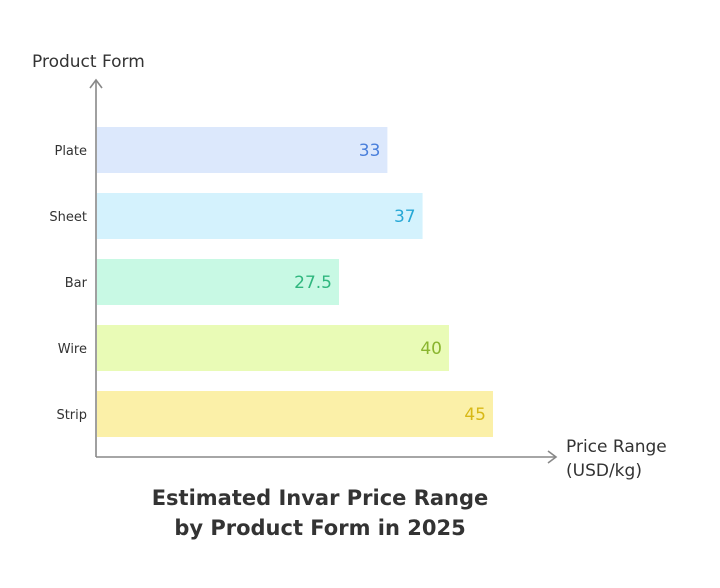  I want to click on category-ticks: Plate Sheet Bar Wire Strip, so click(68, 283).